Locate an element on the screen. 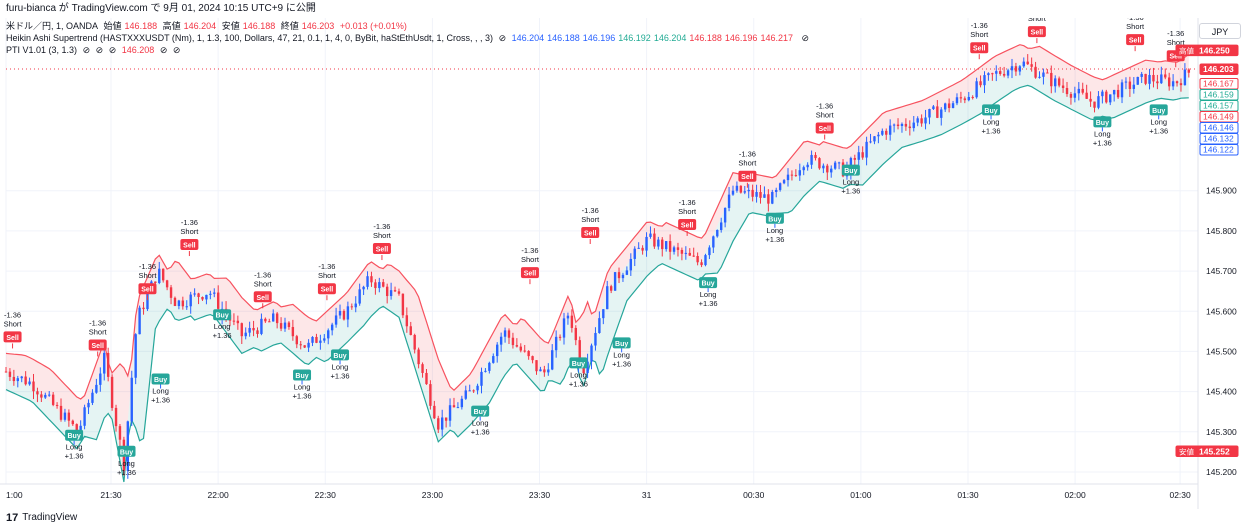 The height and width of the screenshot is (527, 1247). x-tick-label: 23:30 is located at coordinates (540, 495).